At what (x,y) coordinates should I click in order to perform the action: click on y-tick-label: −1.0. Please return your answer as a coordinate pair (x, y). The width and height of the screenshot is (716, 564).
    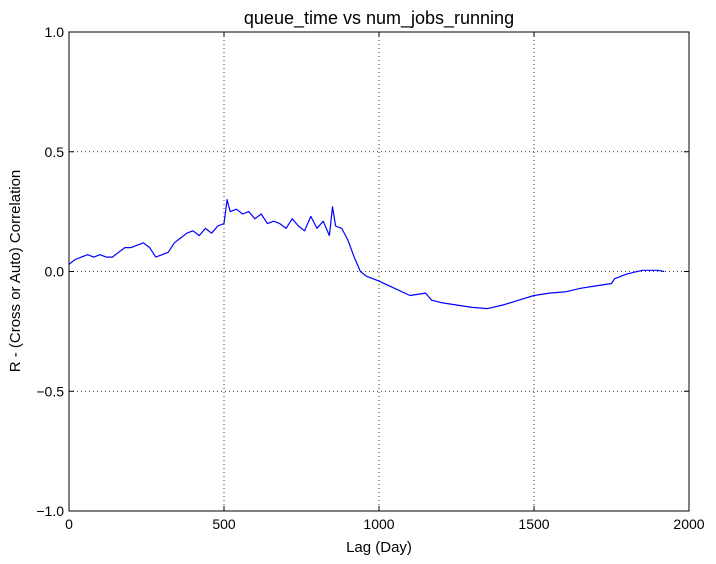
    Looking at the image, I should click on (50, 511).